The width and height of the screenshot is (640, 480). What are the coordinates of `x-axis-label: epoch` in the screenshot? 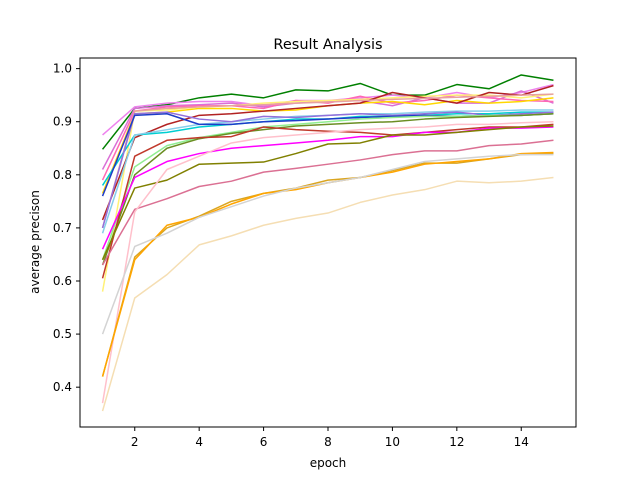 It's located at (328, 463).